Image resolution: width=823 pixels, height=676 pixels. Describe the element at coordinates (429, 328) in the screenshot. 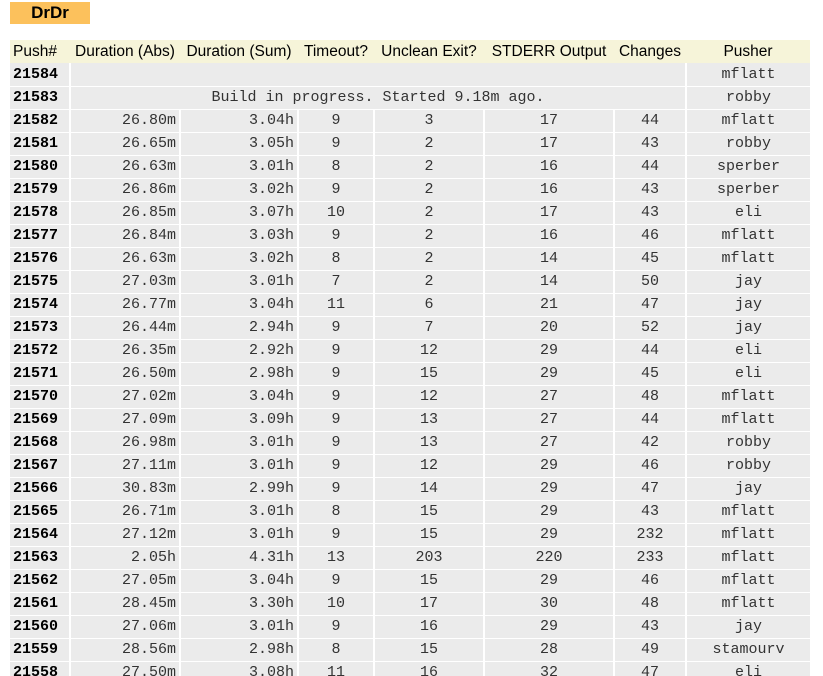

I see `unclean-exit-count-link: 7` at that location.